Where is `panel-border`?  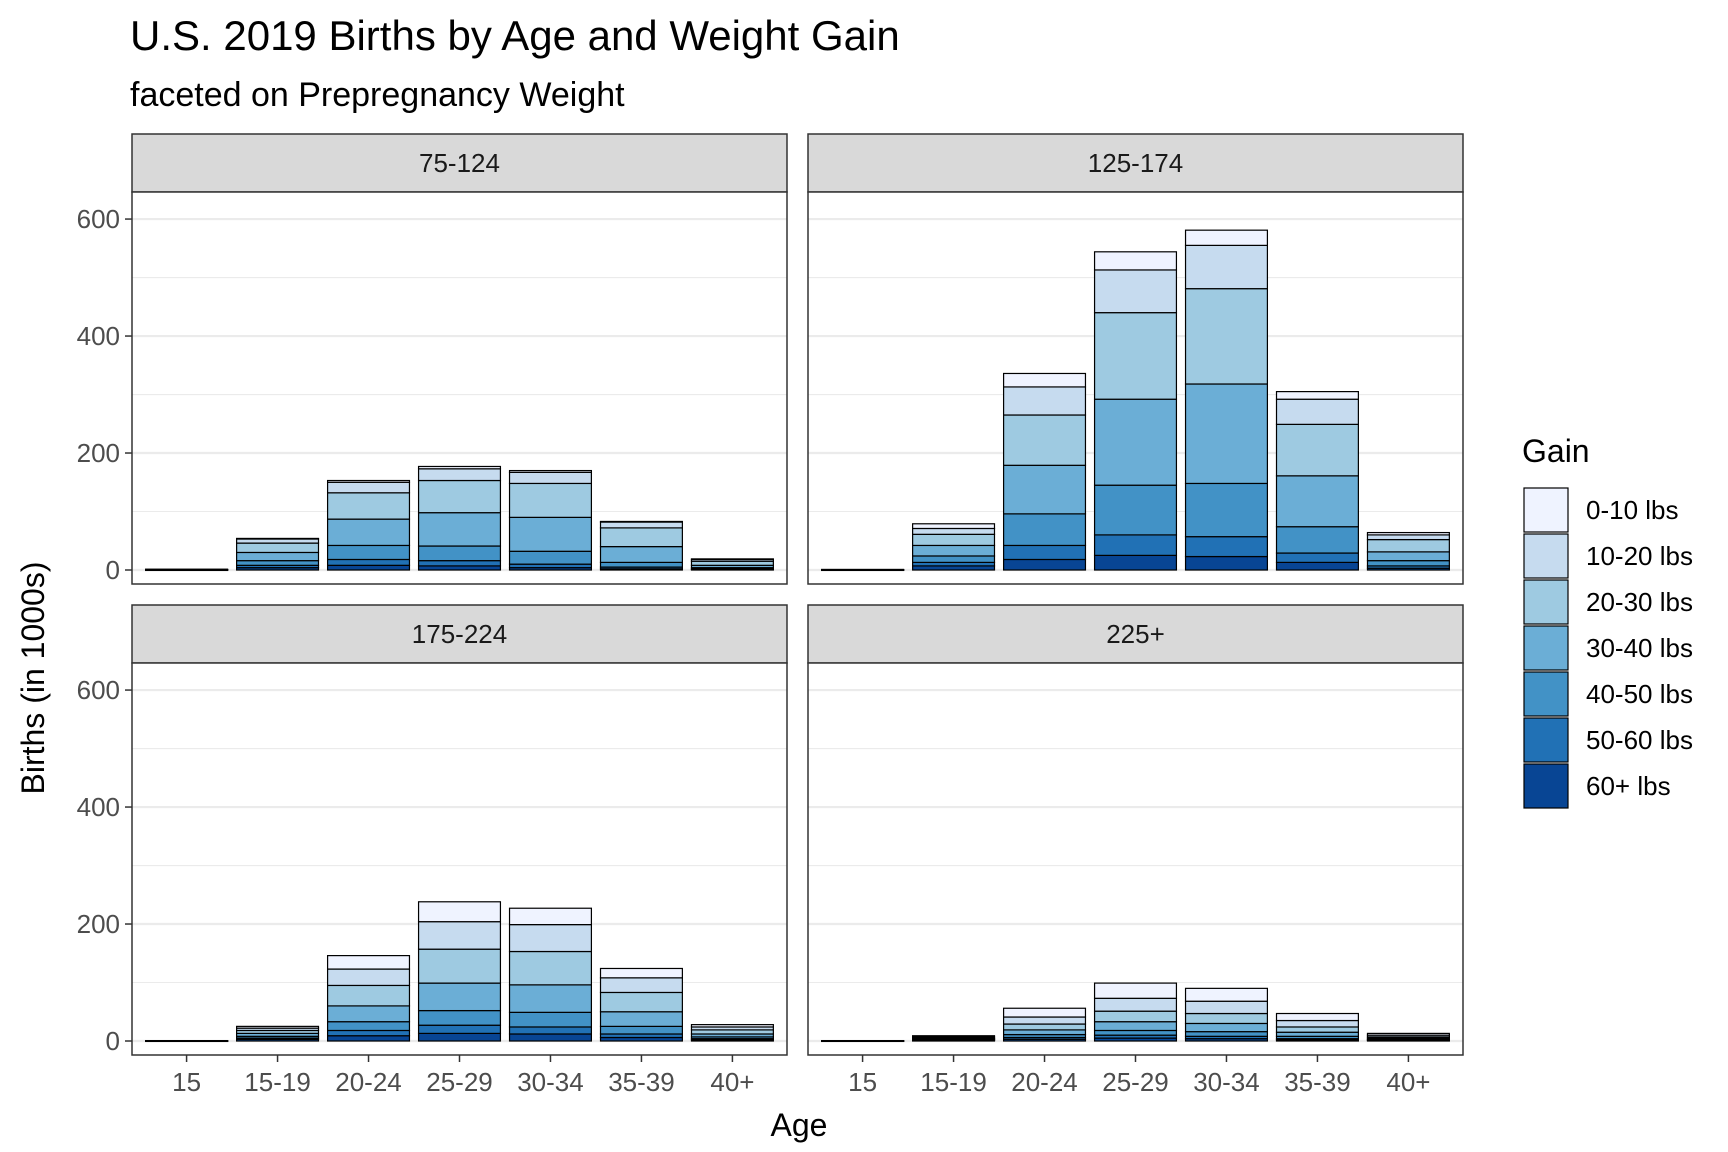
panel-border is located at coordinates (1135, 388).